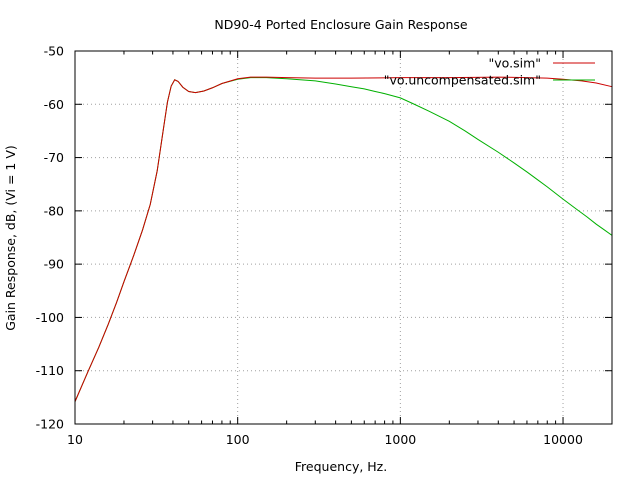  I want to click on y-tick-label: -110, so click(50, 370).